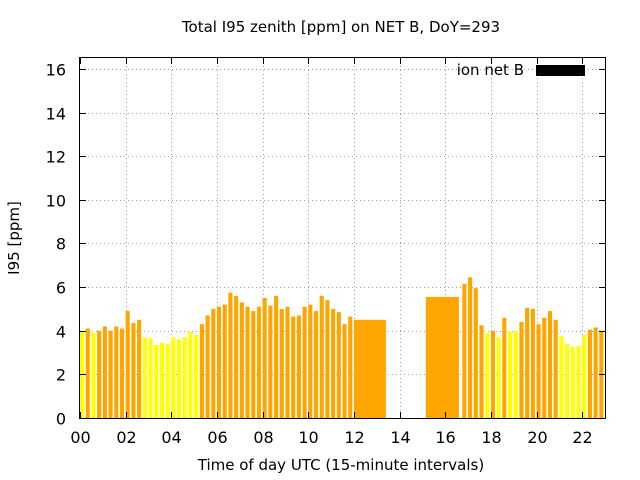 Image resolution: width=640 pixels, height=480 pixels. I want to click on x-tick-label: 10, so click(308, 437).